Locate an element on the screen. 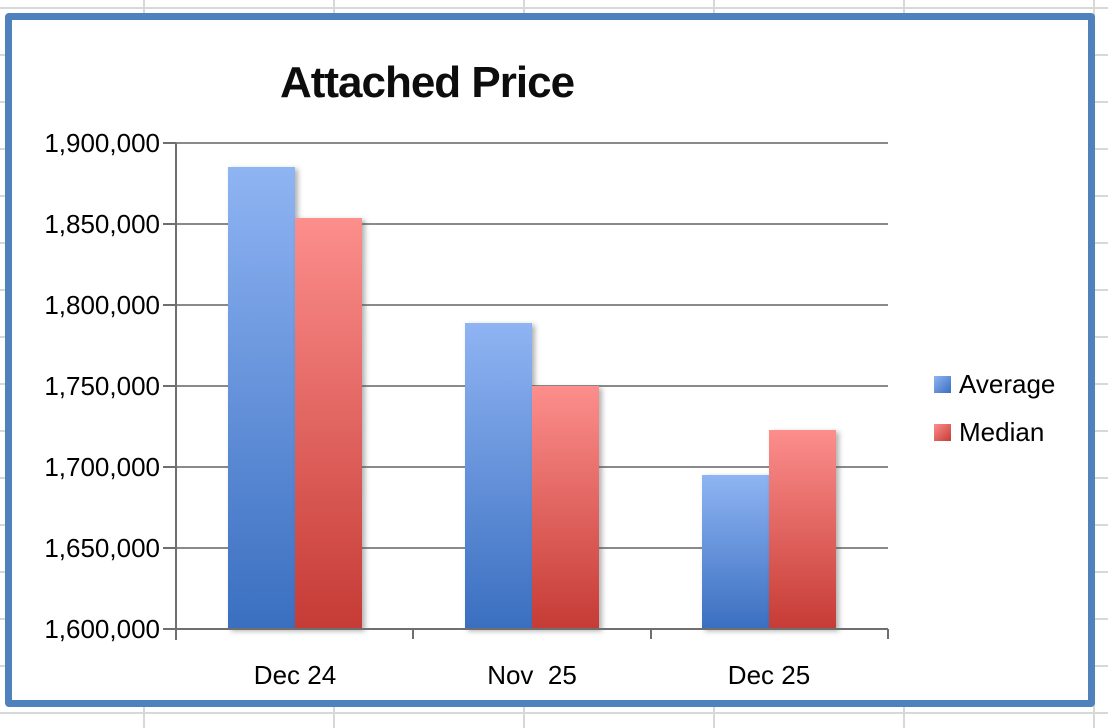 The height and width of the screenshot is (728, 1108). legend-item-average: Average is located at coordinates (994, 384).